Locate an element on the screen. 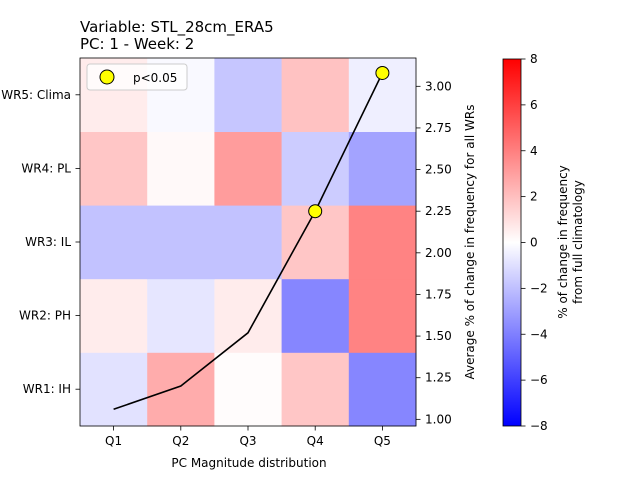 The width and height of the screenshot is (640, 484). heat-cell-wr5-q3 is located at coordinates (248, 95).